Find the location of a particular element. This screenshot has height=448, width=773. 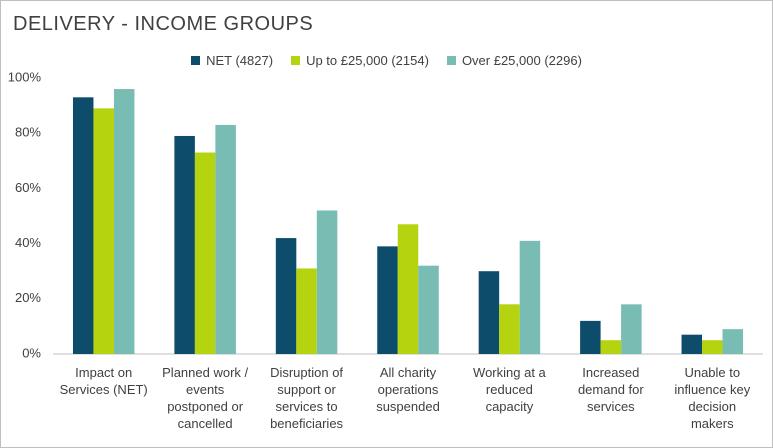

x-tick-label: Impact on Services (NET) is located at coordinates (103, 381).